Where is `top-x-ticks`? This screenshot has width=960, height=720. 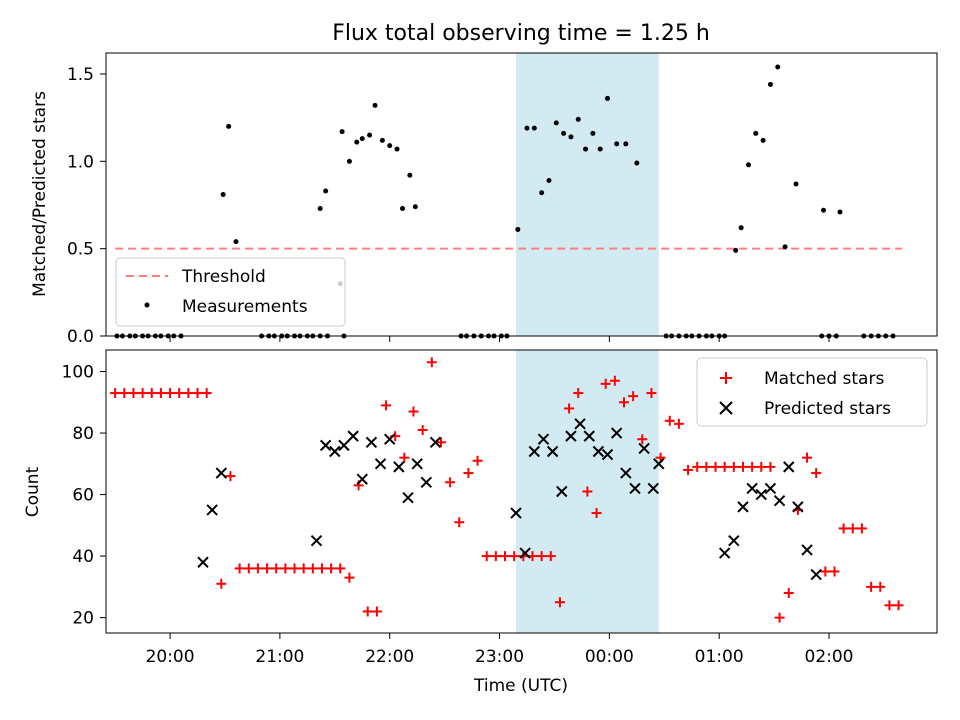
top-x-ticks is located at coordinates (499, 339).